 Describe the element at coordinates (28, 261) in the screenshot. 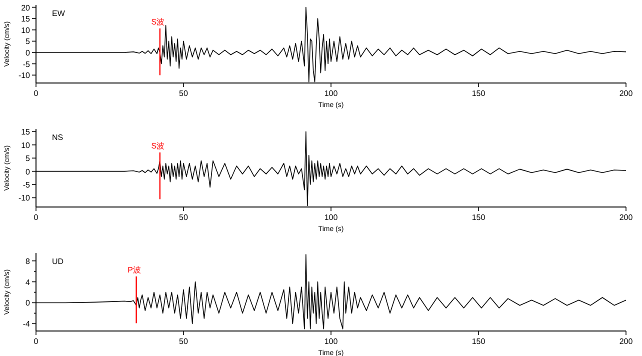

I see `y-tick-label: 8` at that location.